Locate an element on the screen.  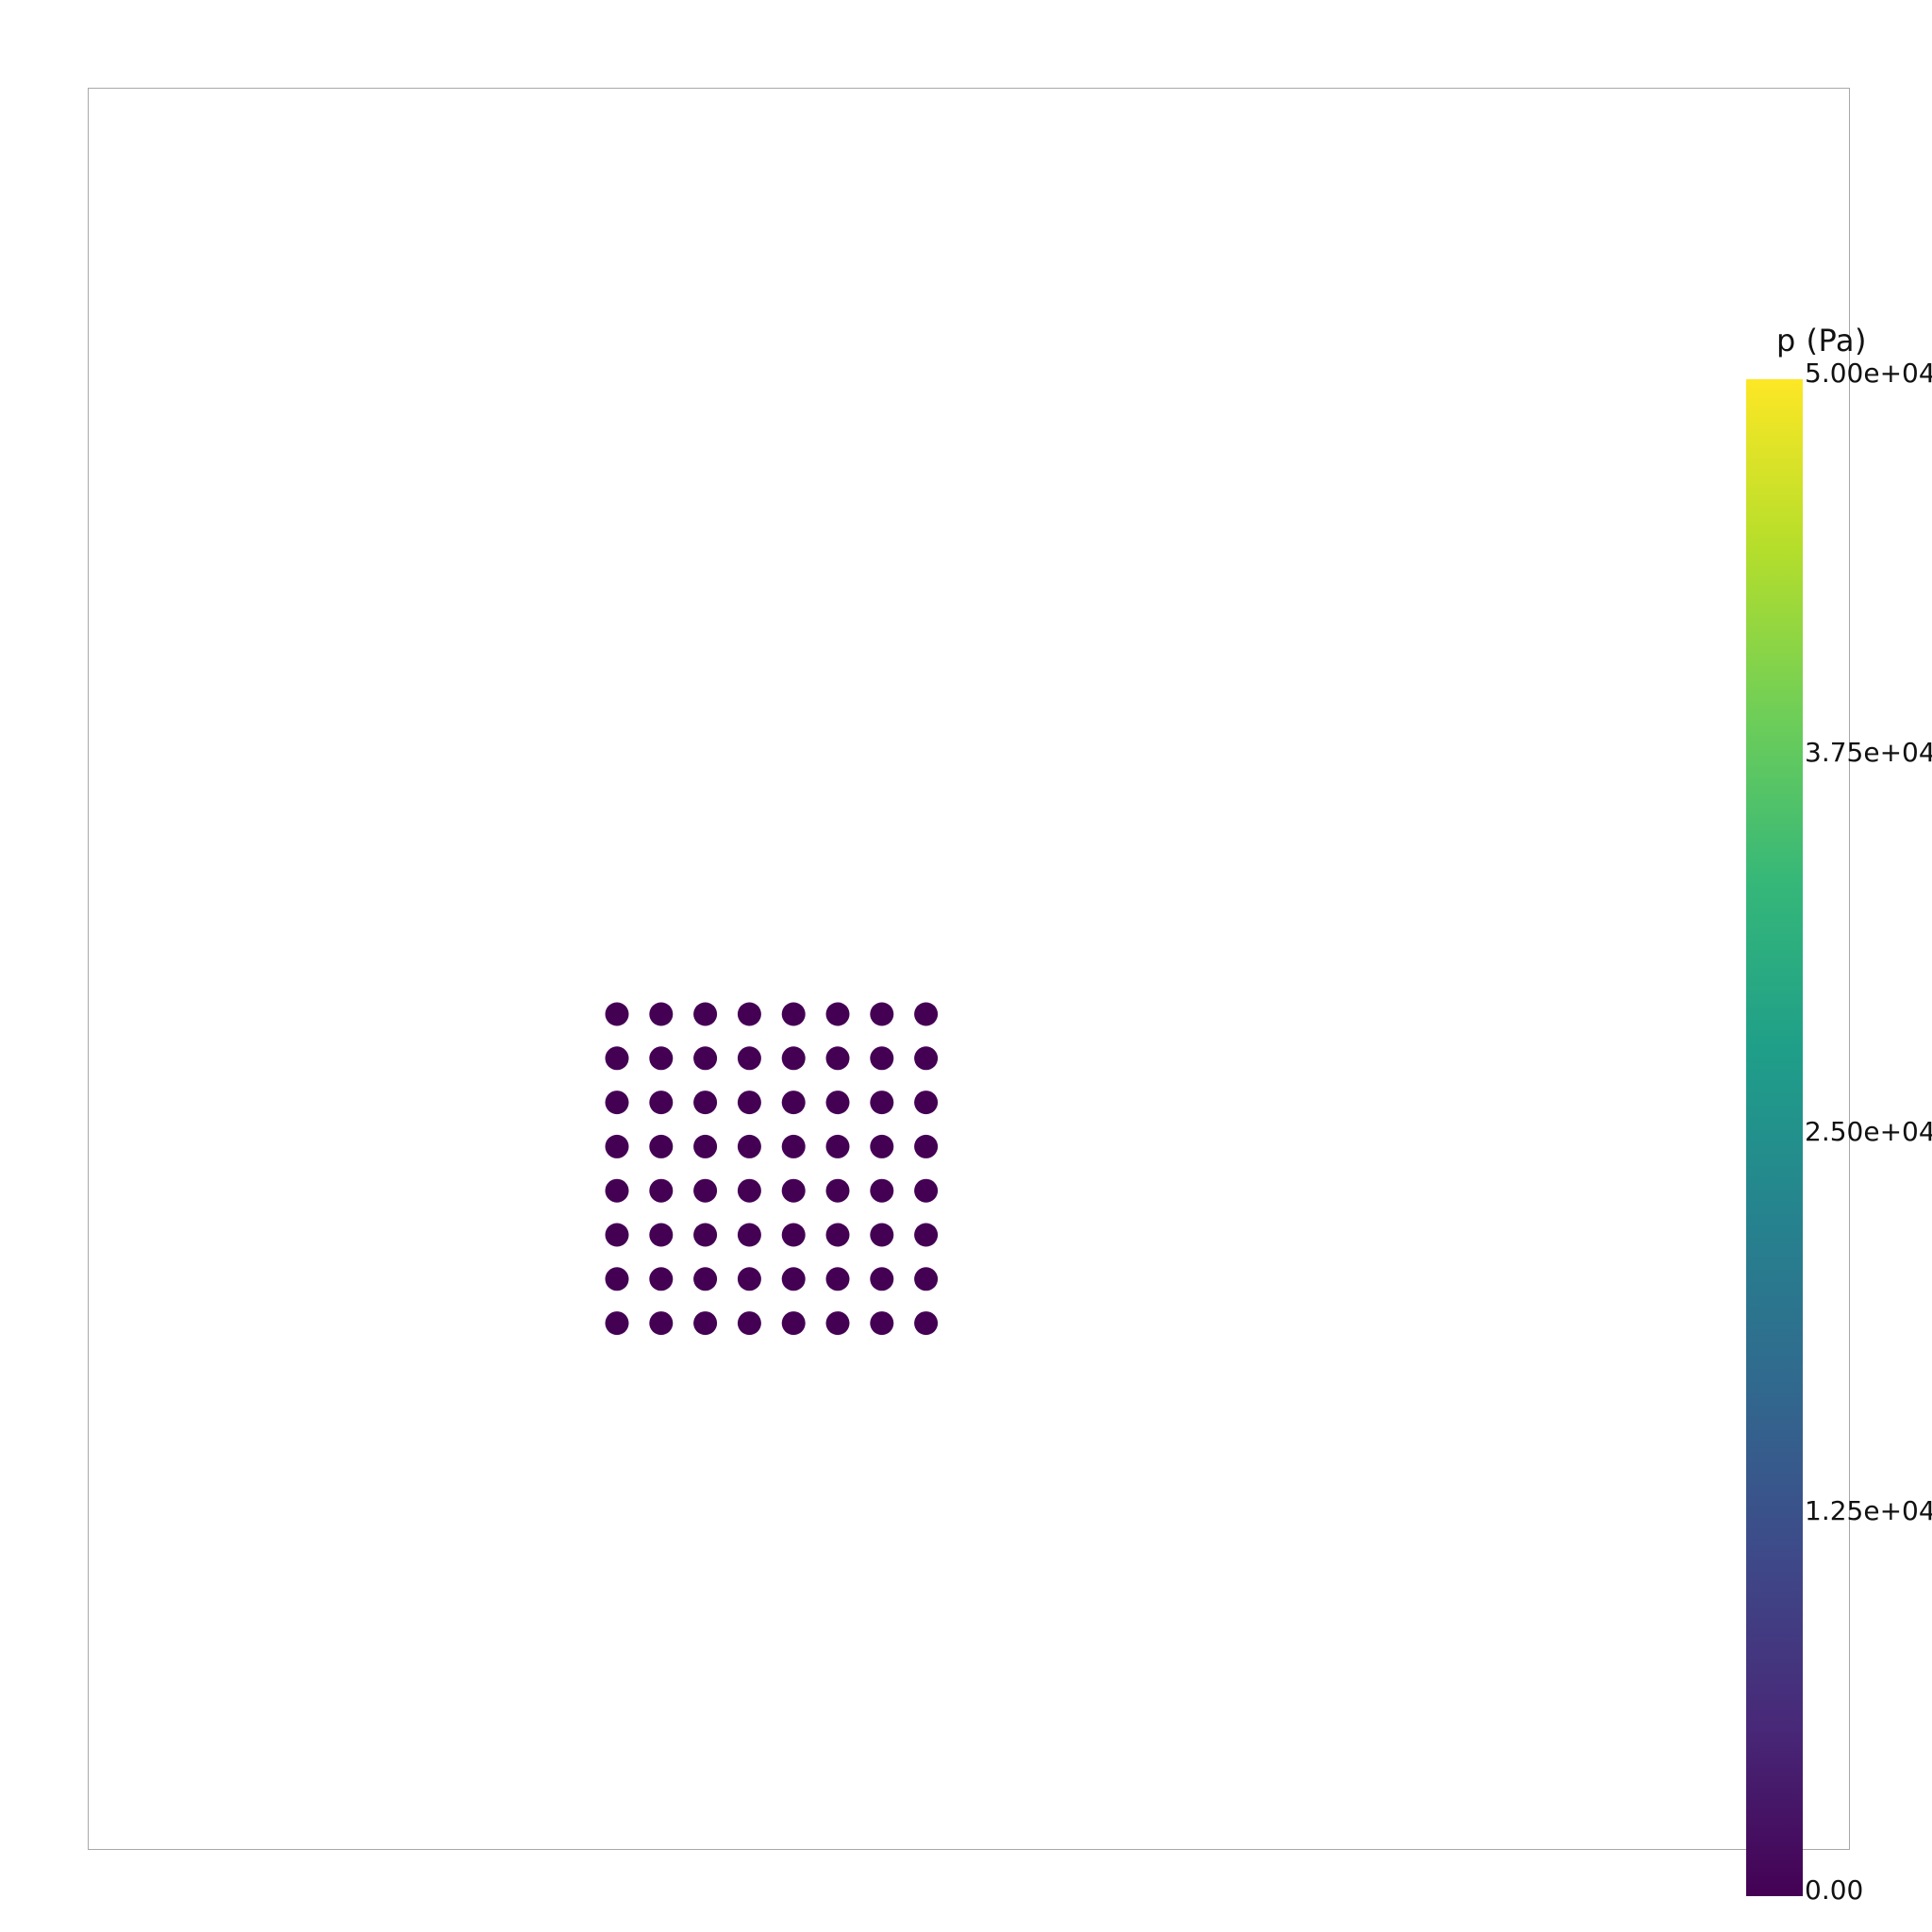
colorbar-label-min: 0.00 is located at coordinates (1834, 1890).